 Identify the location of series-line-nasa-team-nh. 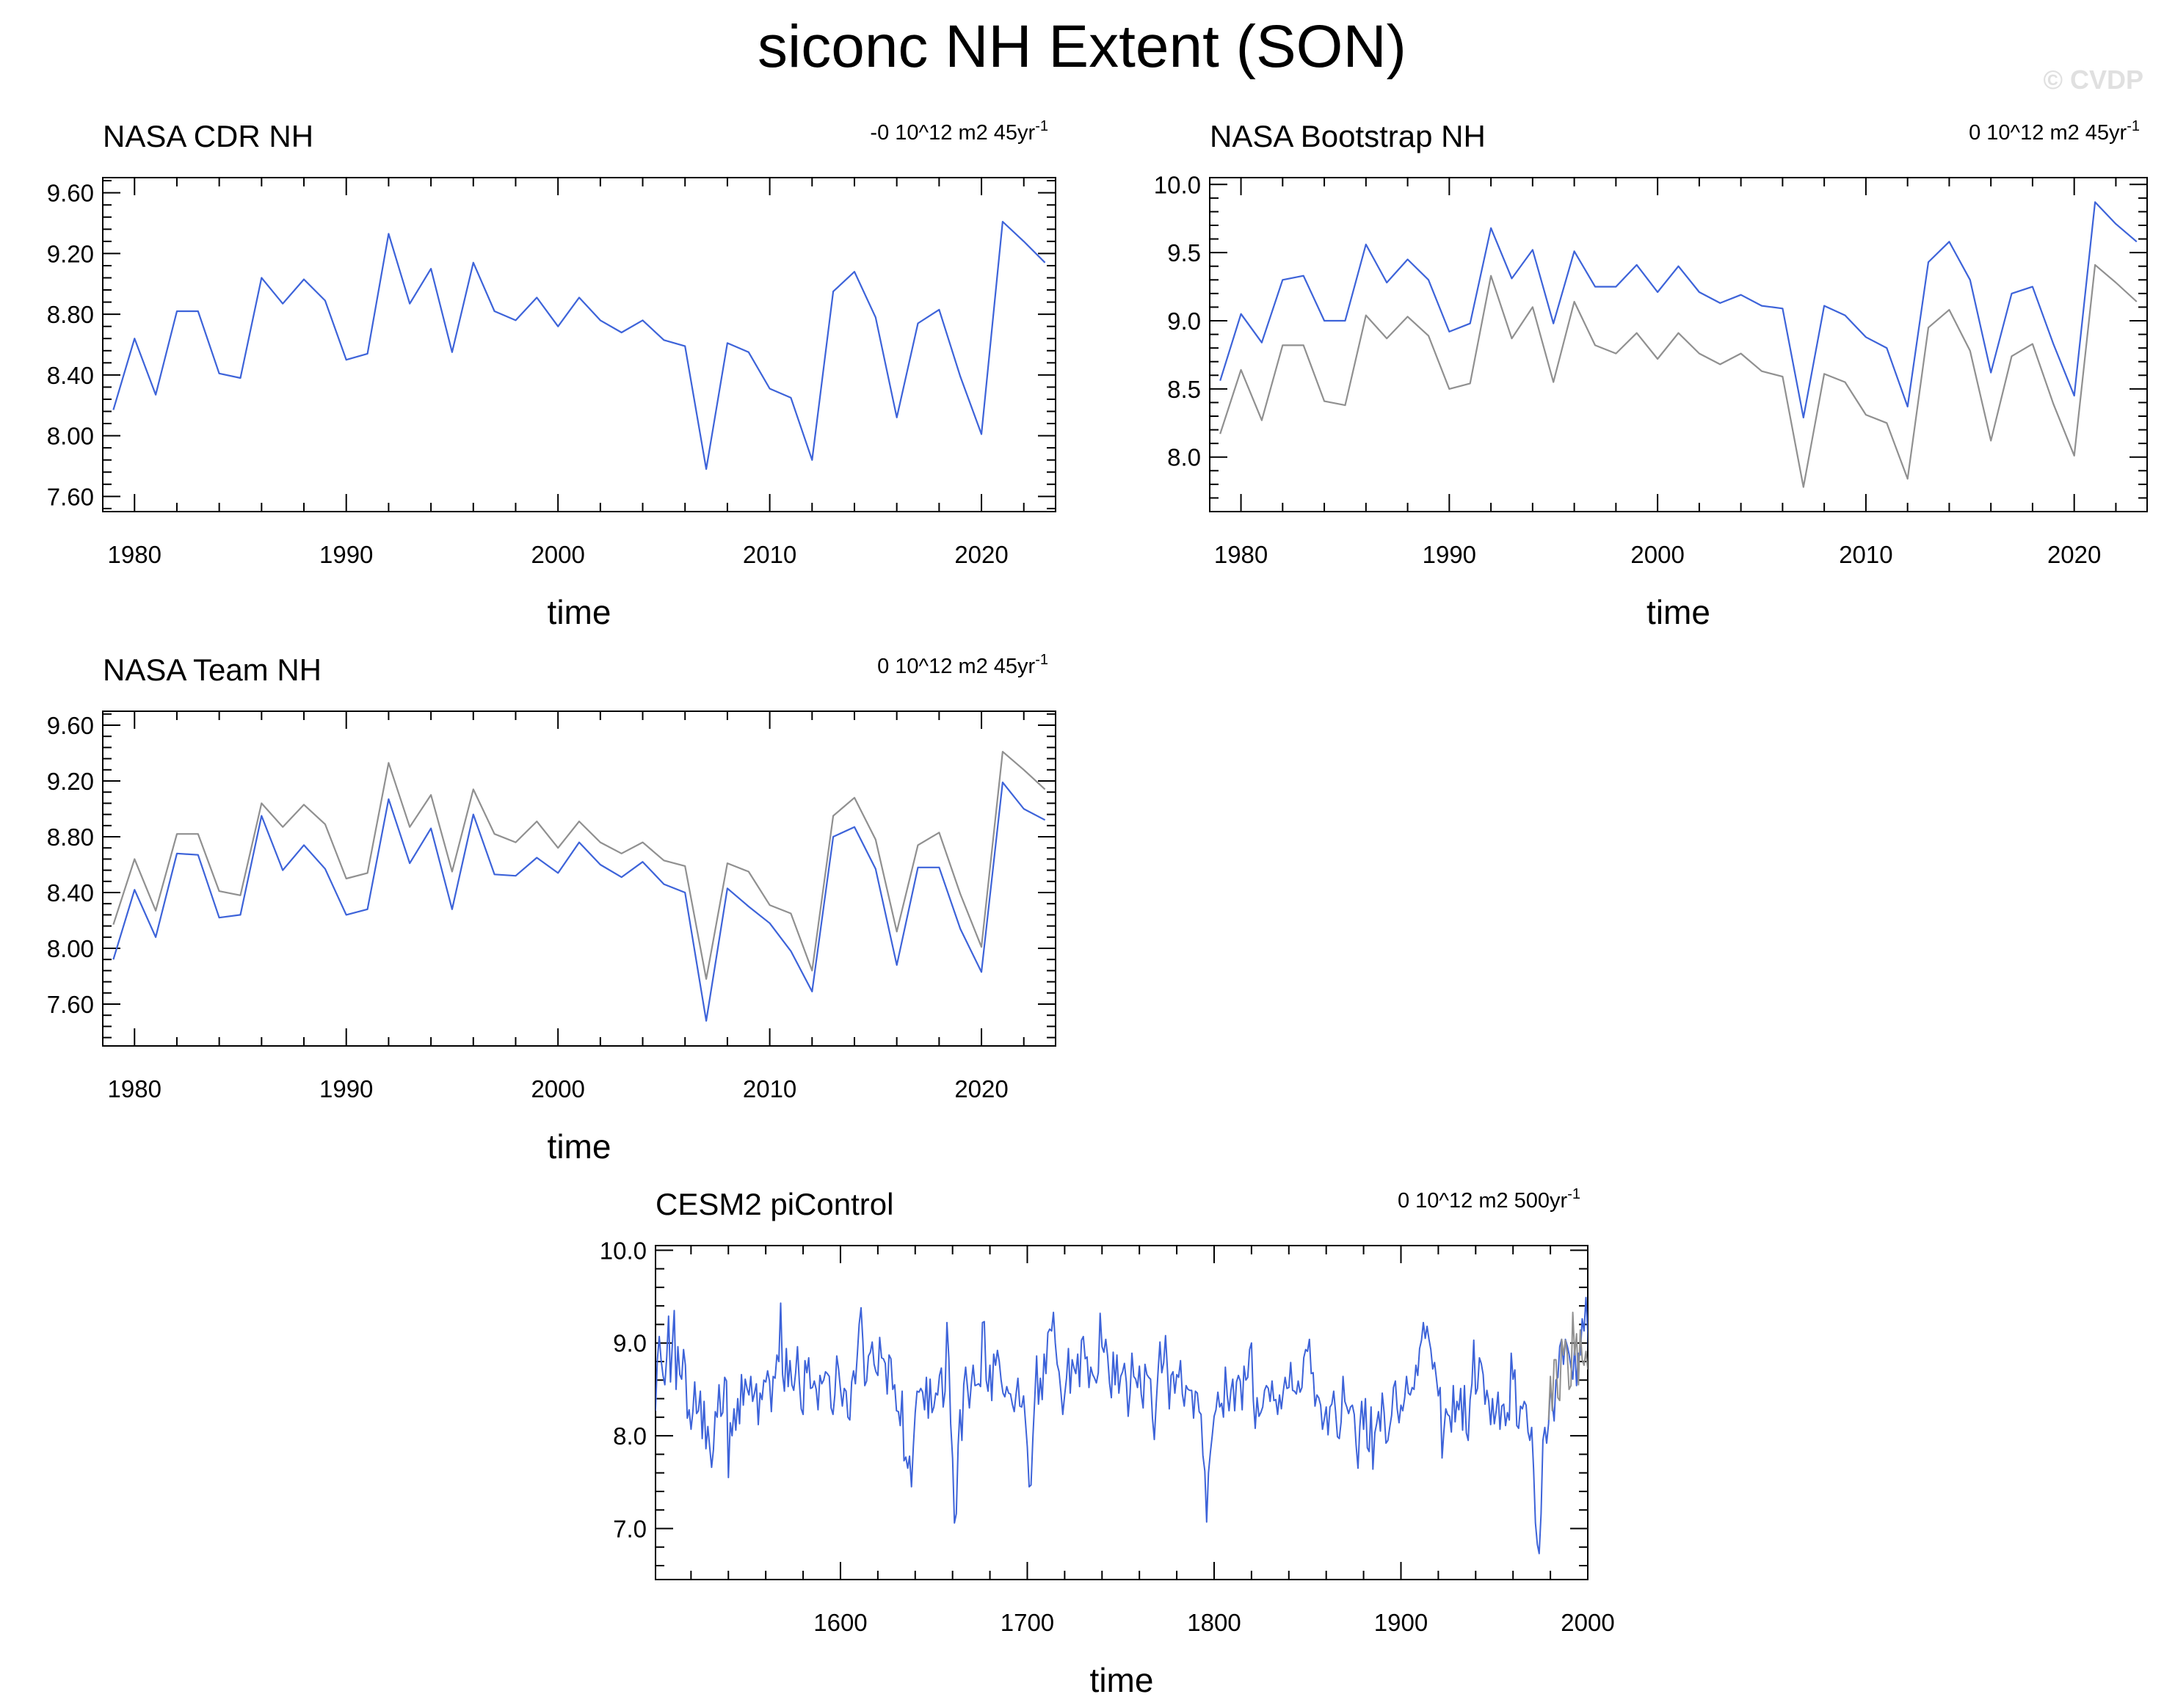
(579, 901).